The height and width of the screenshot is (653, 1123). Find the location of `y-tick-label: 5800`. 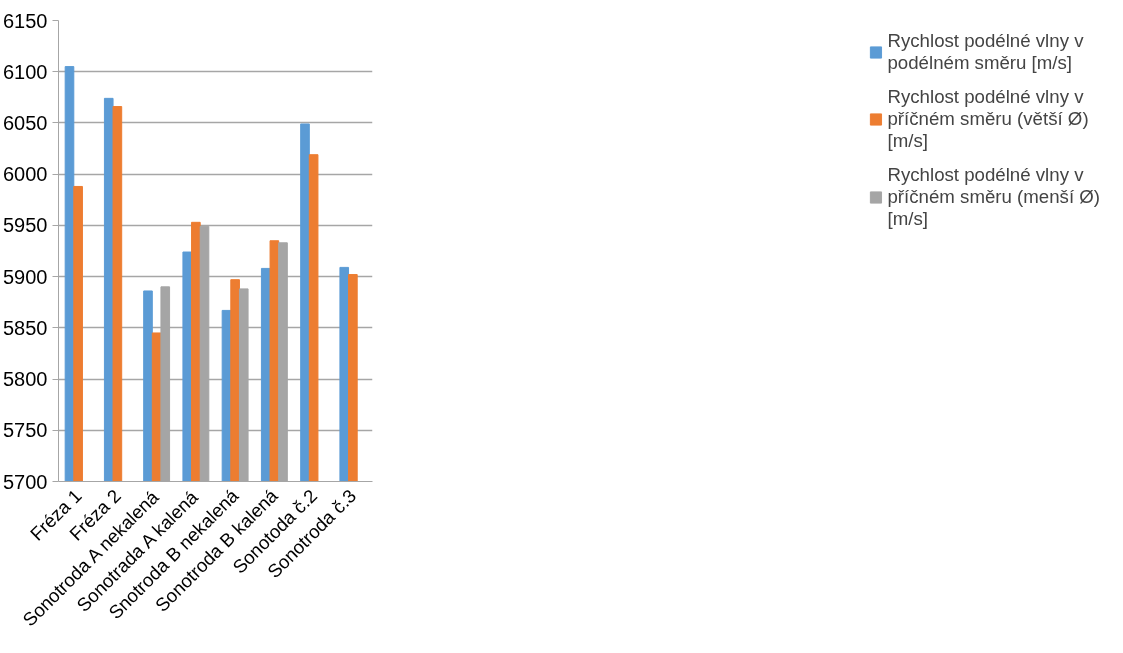

y-tick-label: 5800 is located at coordinates (25, 379).